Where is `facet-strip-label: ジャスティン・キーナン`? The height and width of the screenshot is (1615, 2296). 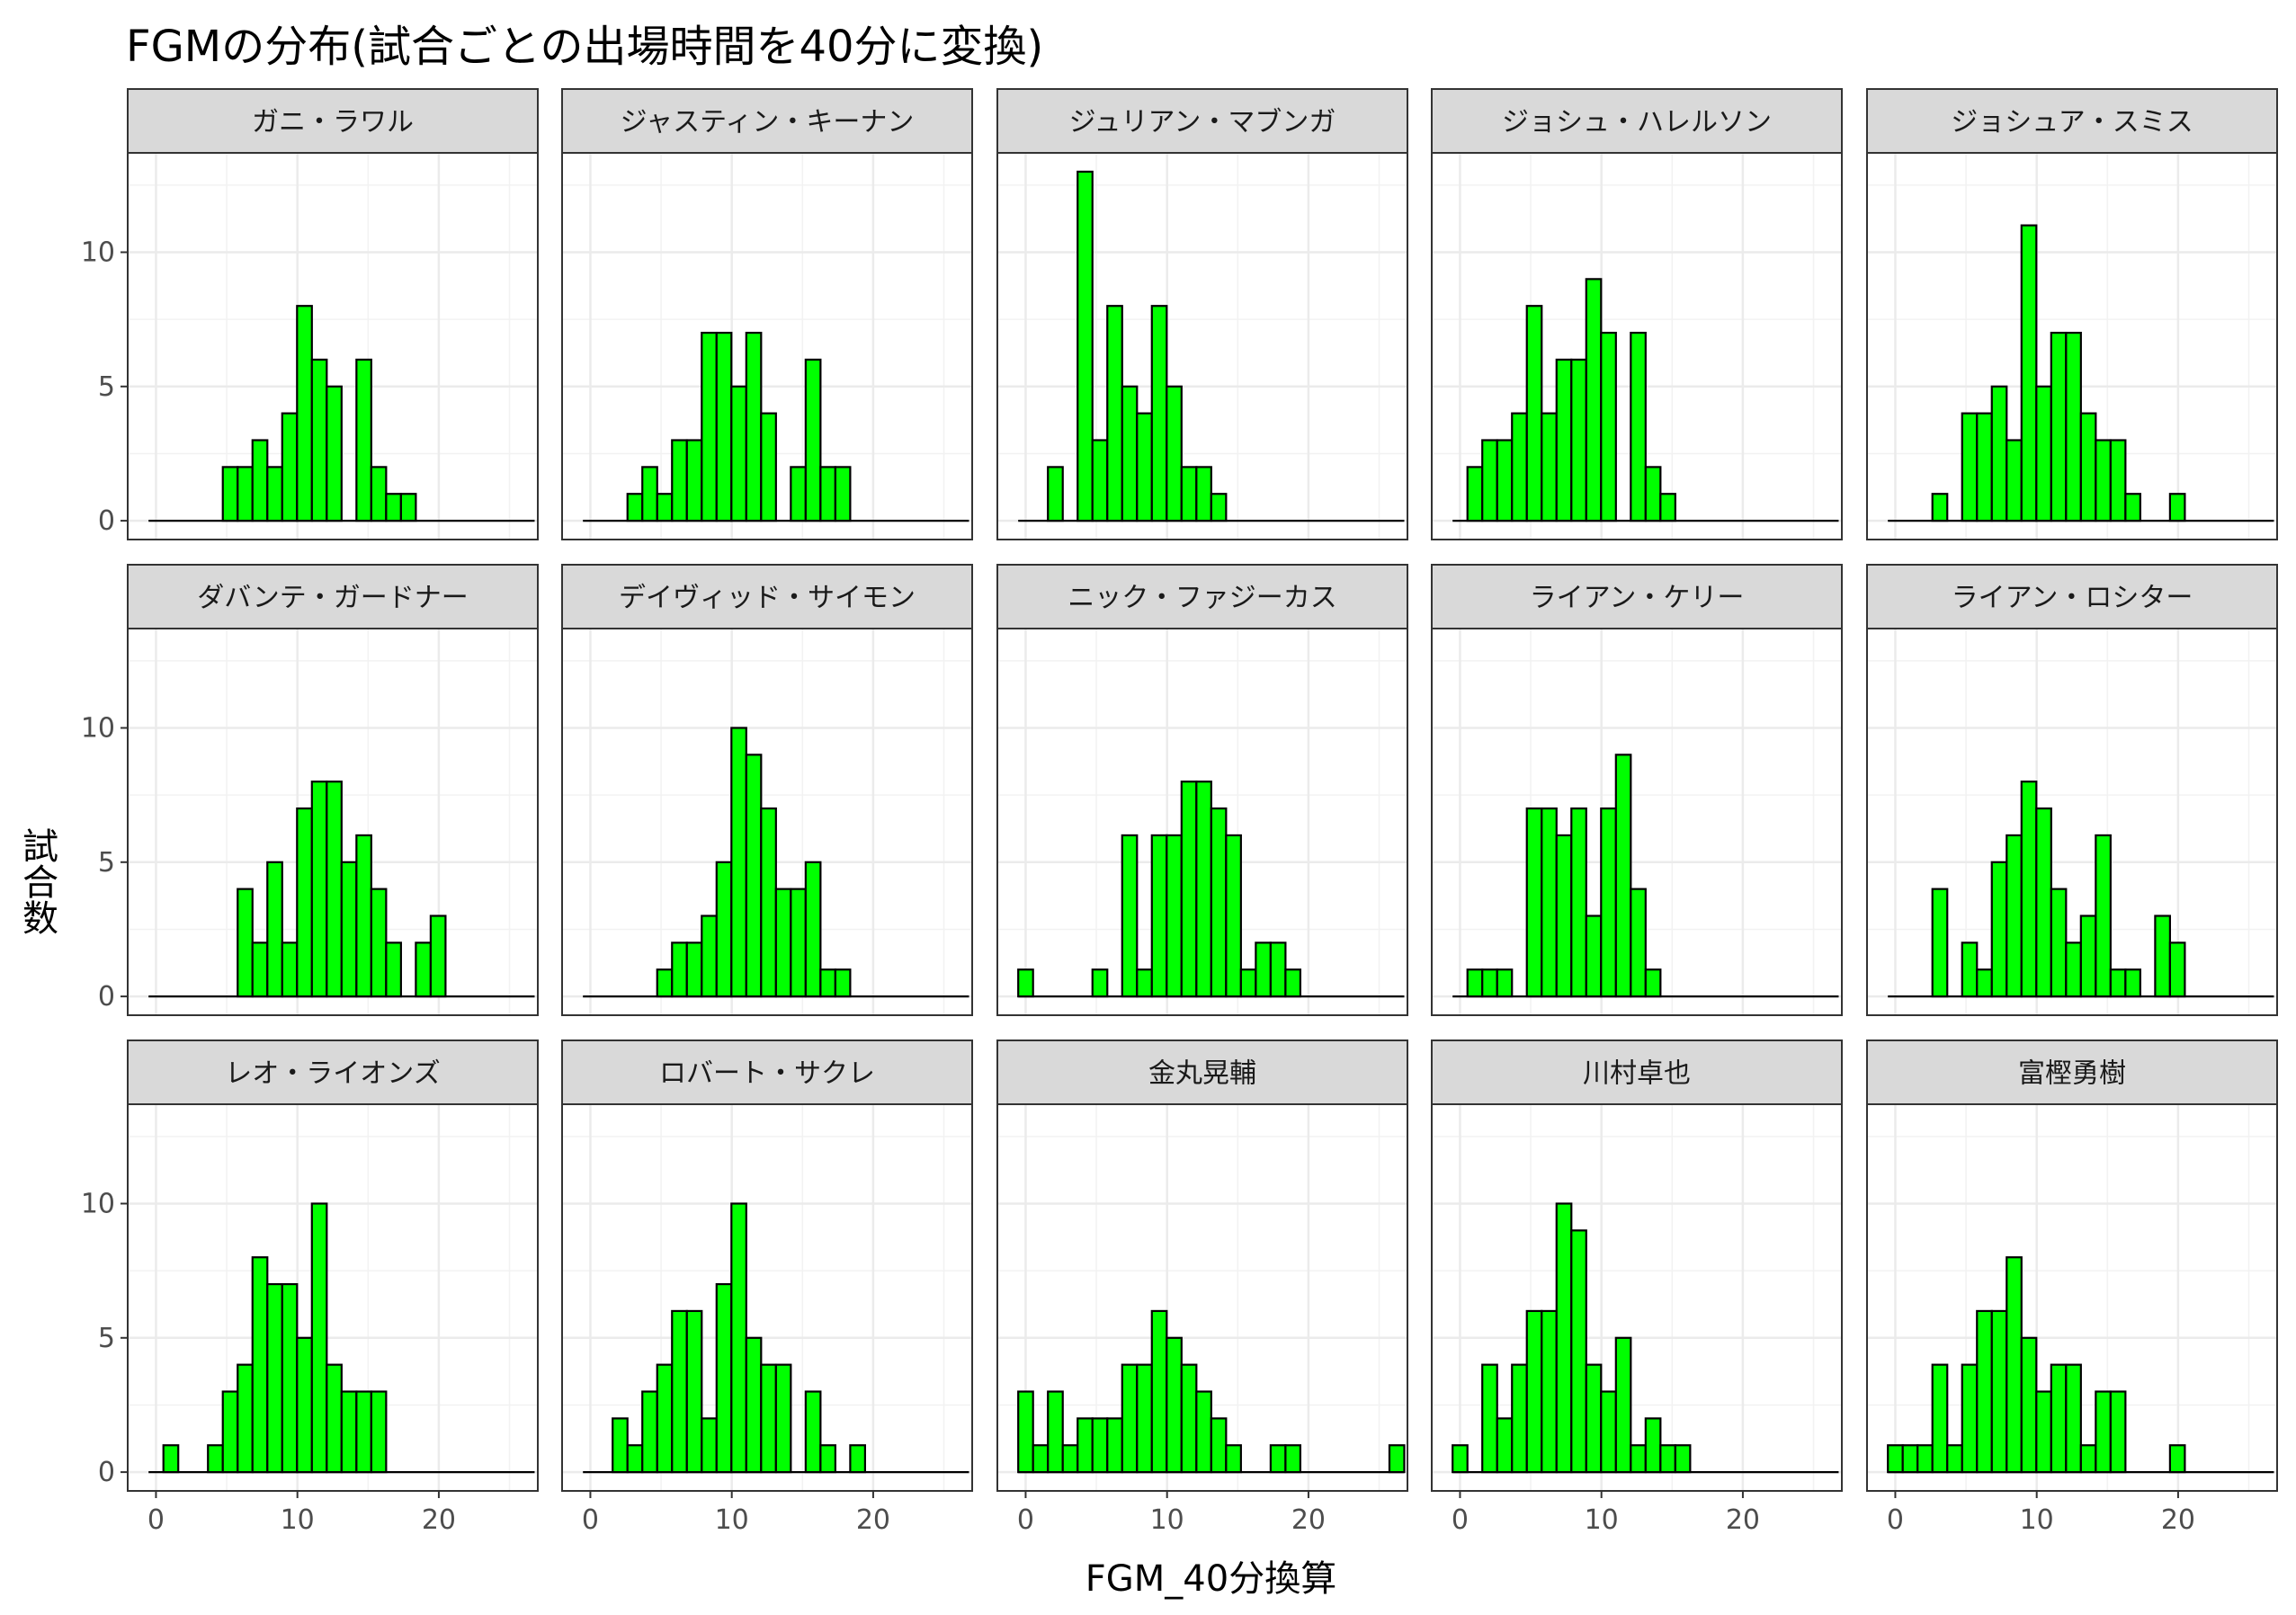
facet-strip-label: ジャスティン・キーナン is located at coordinates (768, 122).